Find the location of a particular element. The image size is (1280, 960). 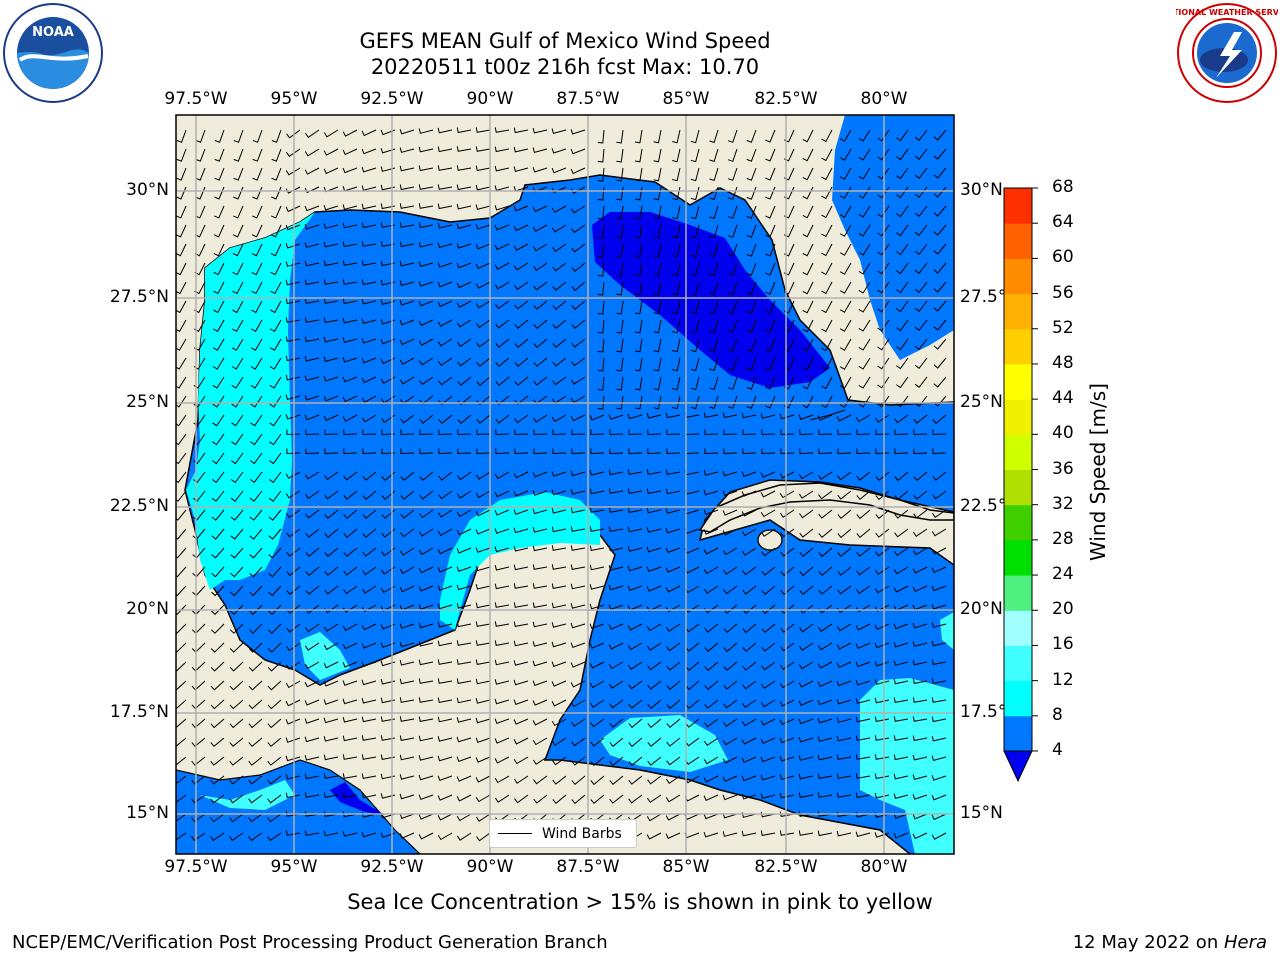

lon-label: 82.5°W is located at coordinates (786, 867).